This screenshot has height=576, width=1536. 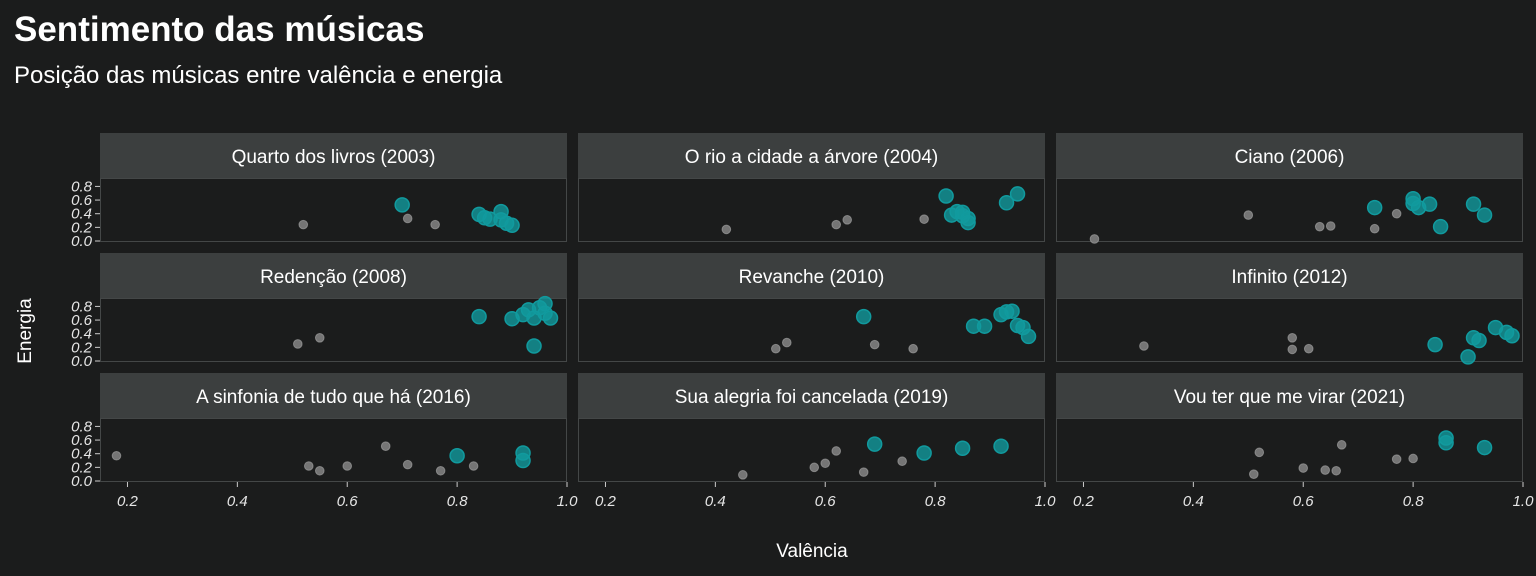 I want to click on x-axis-title: Valência, so click(x=812, y=551).